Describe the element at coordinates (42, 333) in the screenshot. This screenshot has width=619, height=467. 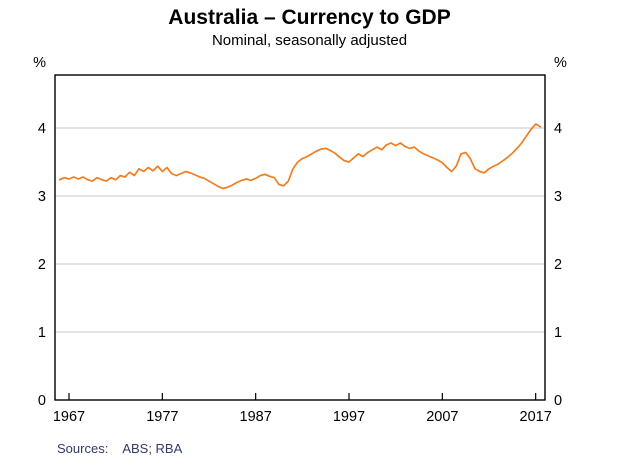
I see `y-tick-label-left: 1` at that location.